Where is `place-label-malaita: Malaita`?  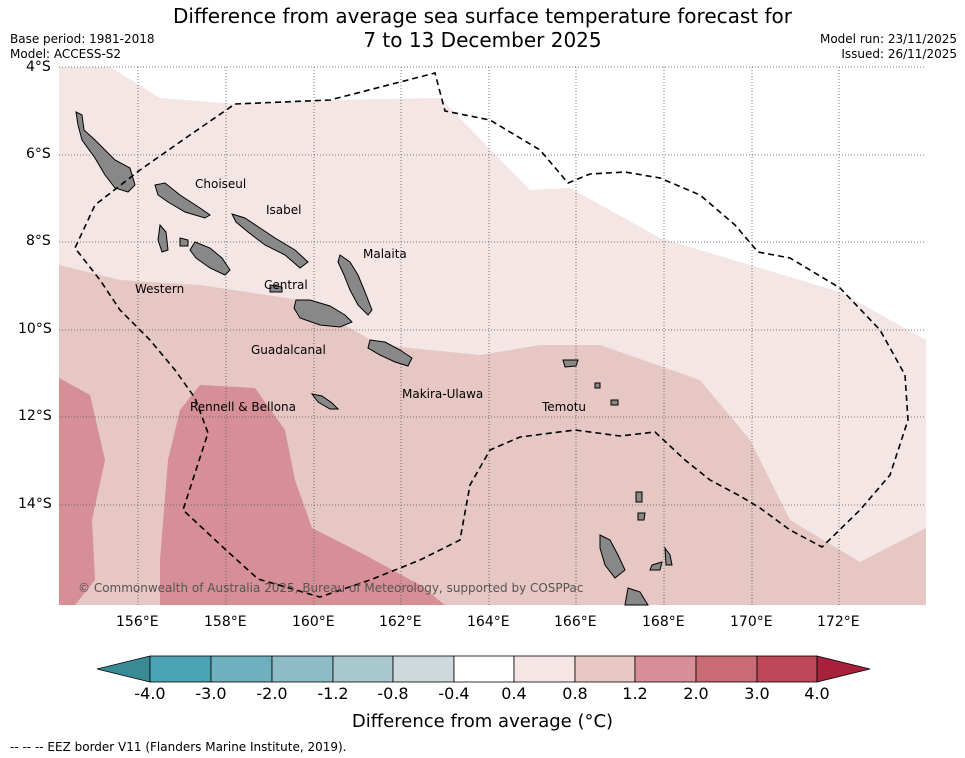 place-label-malaita: Malaita is located at coordinates (385, 254).